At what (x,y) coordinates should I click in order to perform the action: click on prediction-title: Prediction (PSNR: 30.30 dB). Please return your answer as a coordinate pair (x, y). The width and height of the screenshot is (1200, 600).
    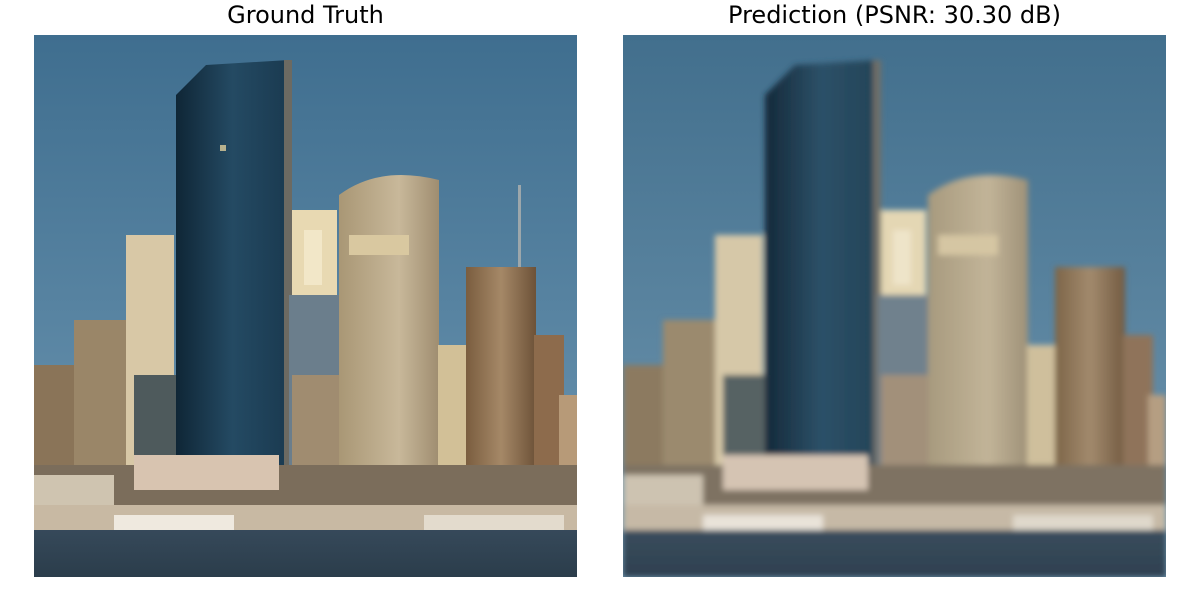
    Looking at the image, I should click on (894, 15).